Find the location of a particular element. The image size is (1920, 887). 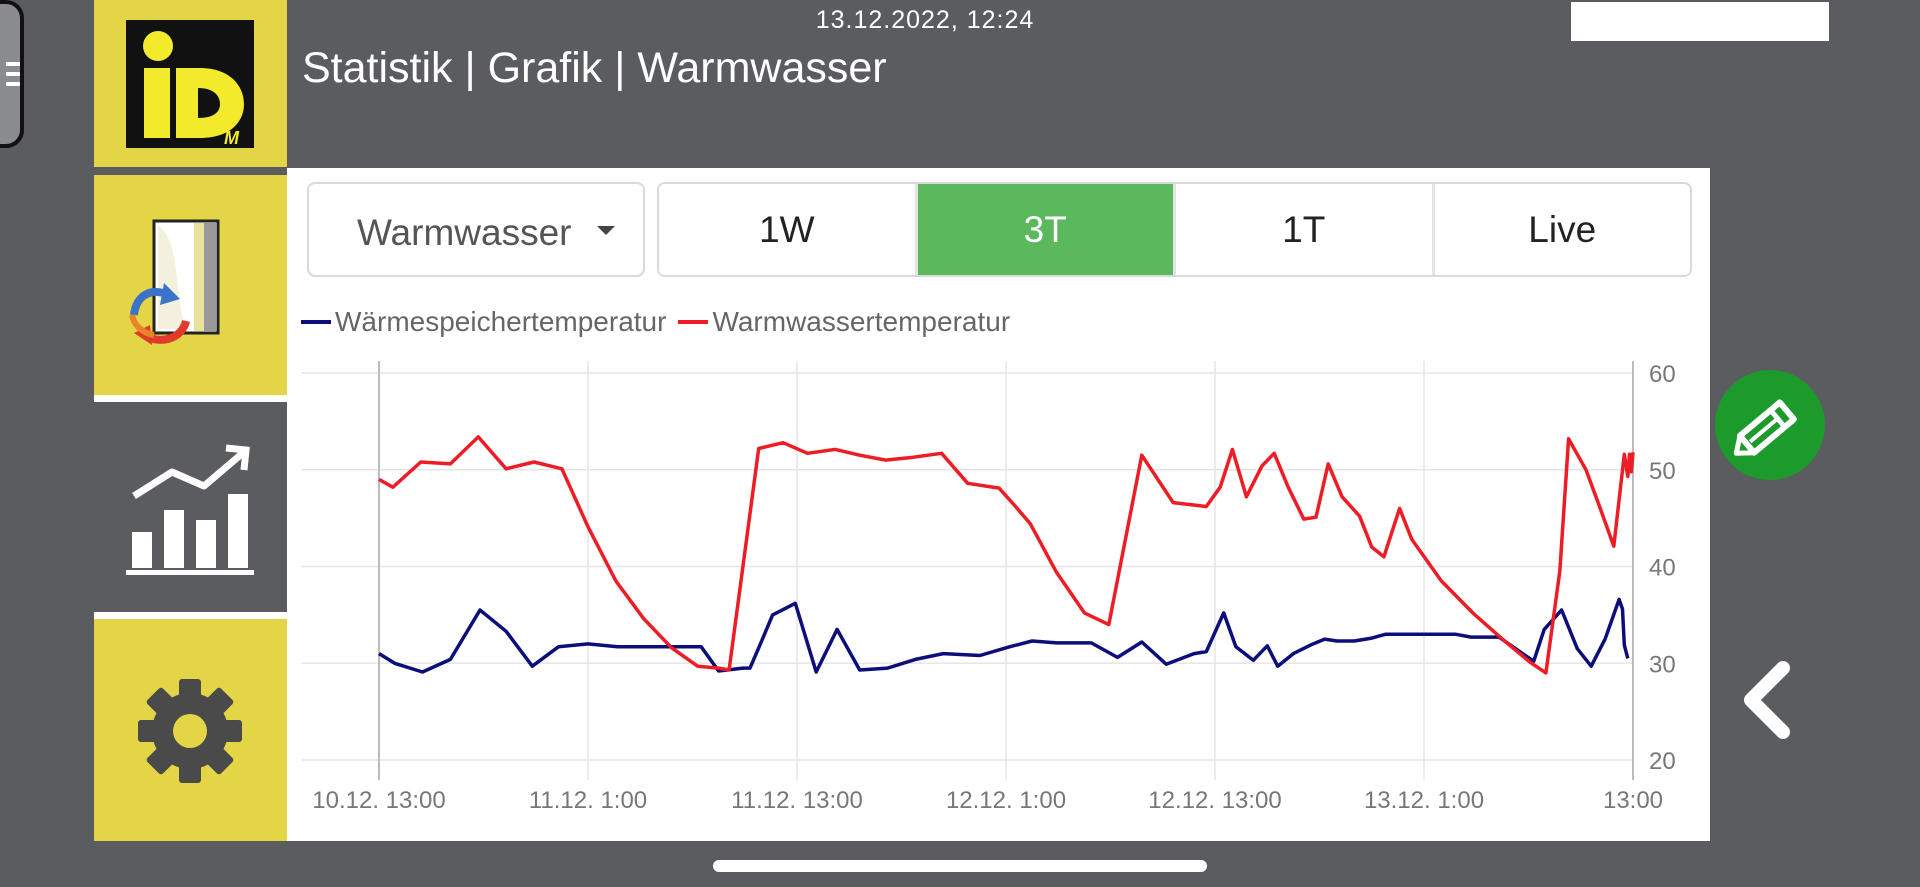

x-tick-label: 11.12. 1:00 is located at coordinates (588, 800).